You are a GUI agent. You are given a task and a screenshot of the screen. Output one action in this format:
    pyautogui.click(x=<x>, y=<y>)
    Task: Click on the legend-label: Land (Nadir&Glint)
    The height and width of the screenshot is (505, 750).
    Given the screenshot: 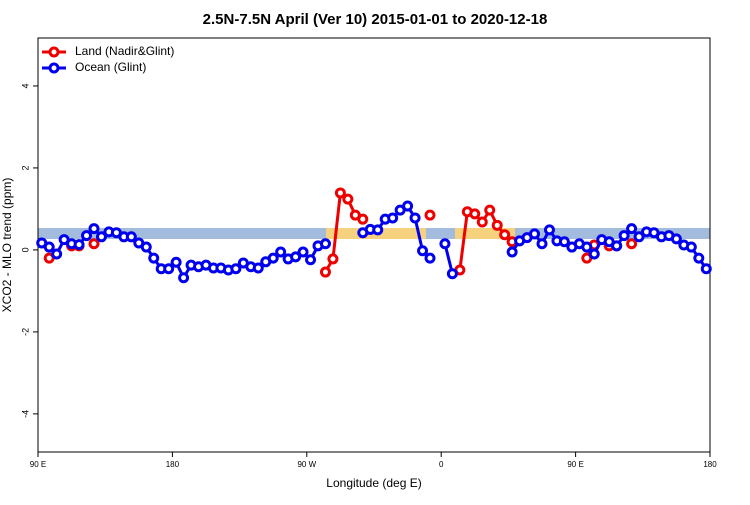 What is the action you would take?
    pyautogui.click(x=124, y=51)
    